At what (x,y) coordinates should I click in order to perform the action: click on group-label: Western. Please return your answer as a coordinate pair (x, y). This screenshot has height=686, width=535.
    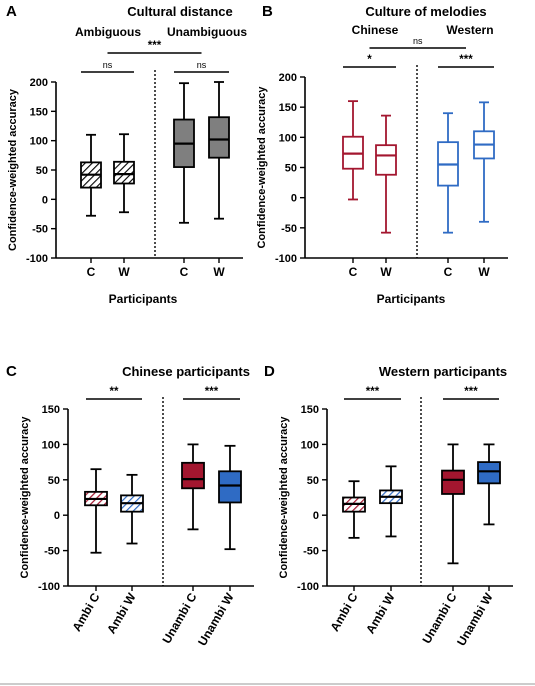
    Looking at the image, I should click on (469, 30).